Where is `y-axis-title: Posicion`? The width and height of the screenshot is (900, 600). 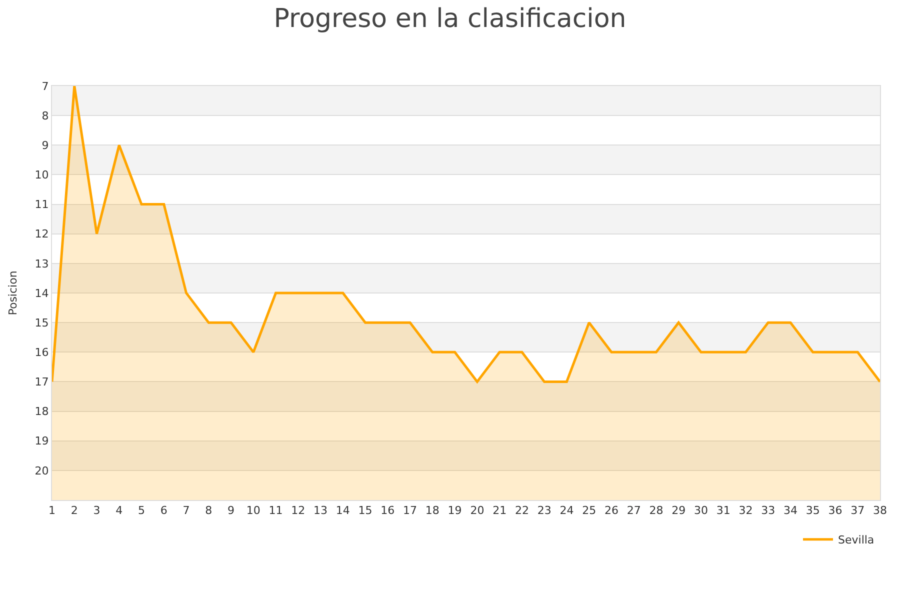 y-axis-title: Posicion is located at coordinates (13, 293).